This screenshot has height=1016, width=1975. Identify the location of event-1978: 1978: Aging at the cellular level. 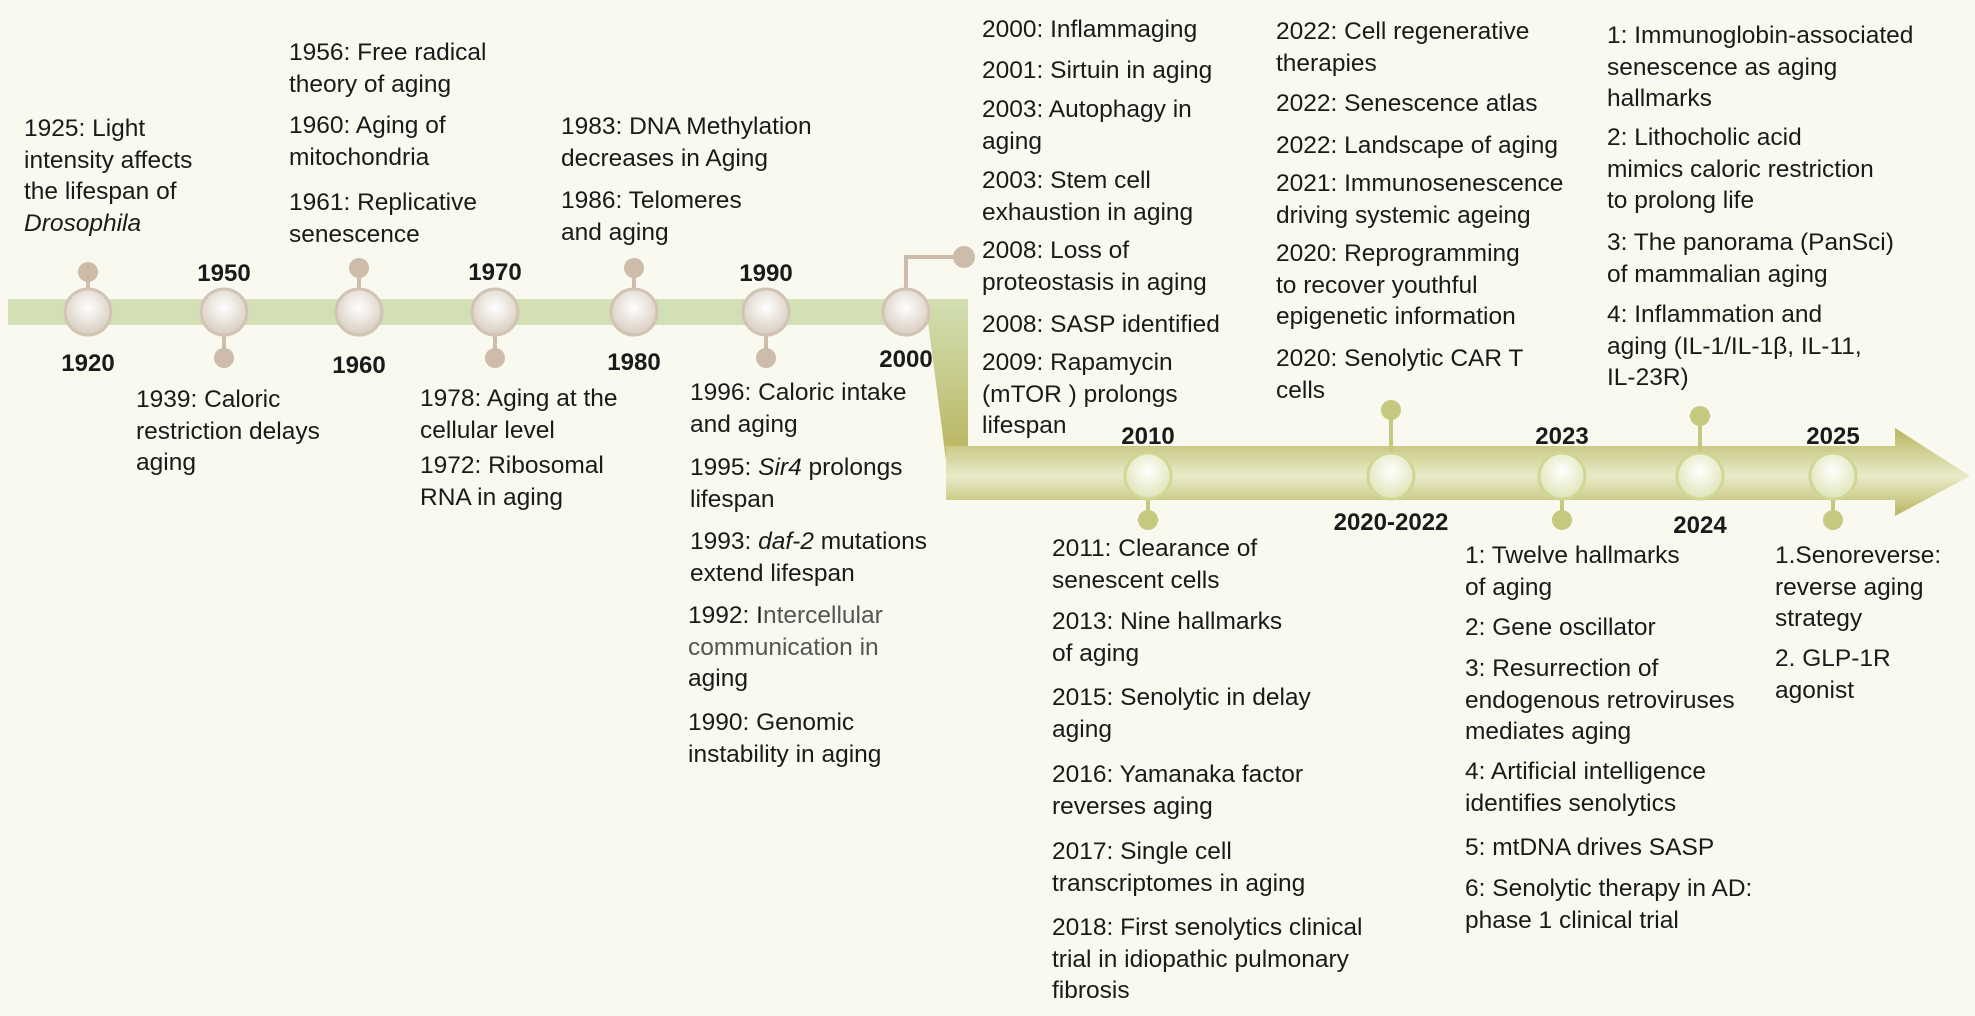
(519, 414).